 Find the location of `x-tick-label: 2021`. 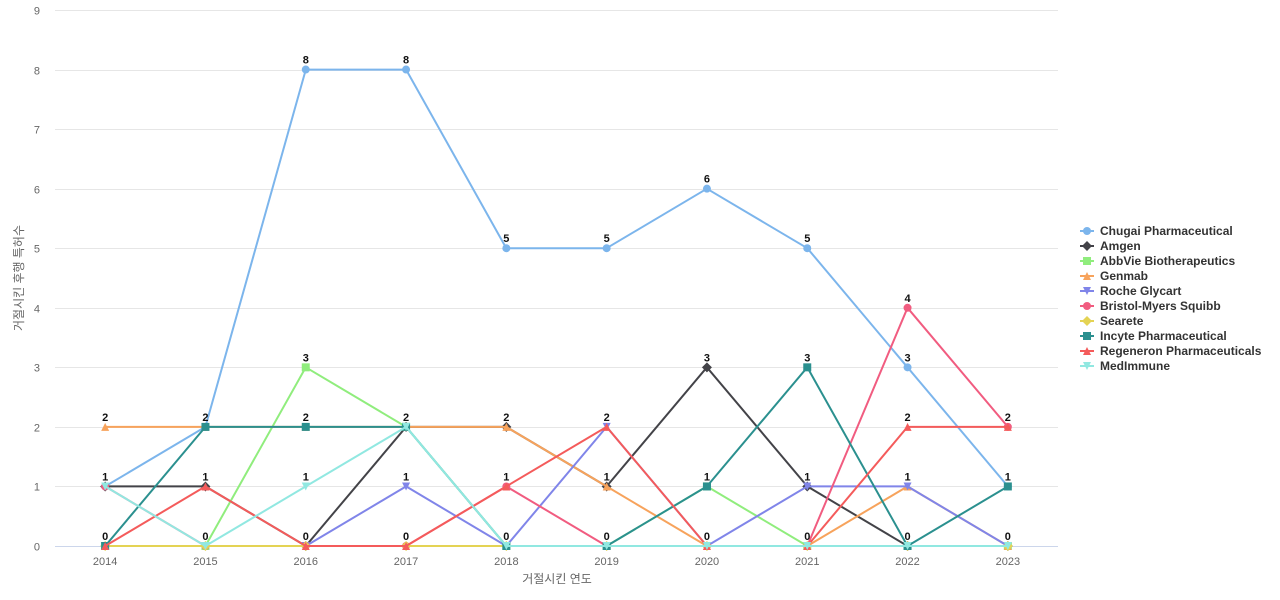

x-tick-label: 2021 is located at coordinates (807, 562).